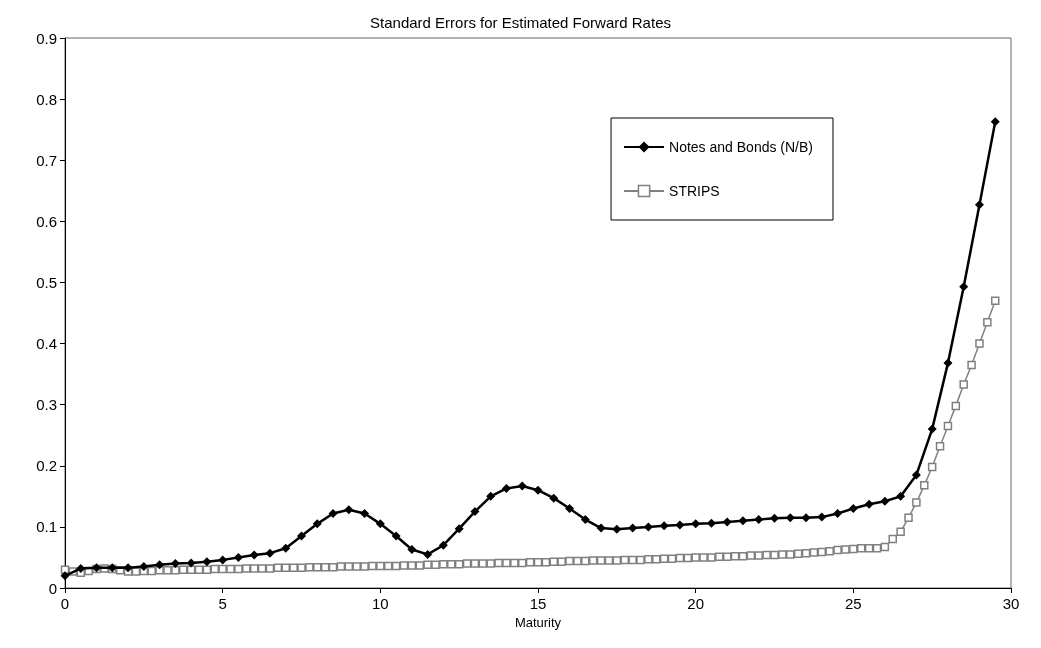 The height and width of the screenshot is (648, 1041). I want to click on x-tick-label: 5, so click(222, 603).